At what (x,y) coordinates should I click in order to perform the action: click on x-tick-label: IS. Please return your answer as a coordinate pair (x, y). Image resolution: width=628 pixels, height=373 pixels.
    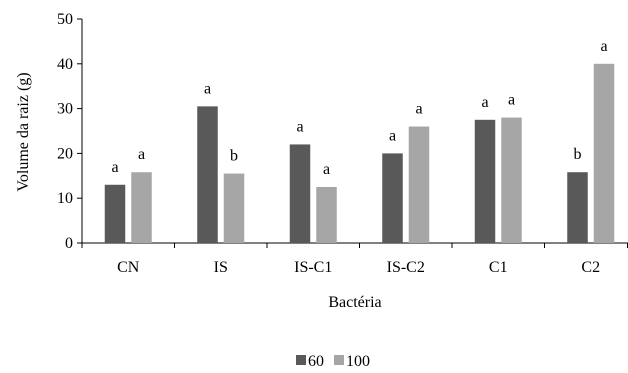
    Looking at the image, I should click on (221, 267).